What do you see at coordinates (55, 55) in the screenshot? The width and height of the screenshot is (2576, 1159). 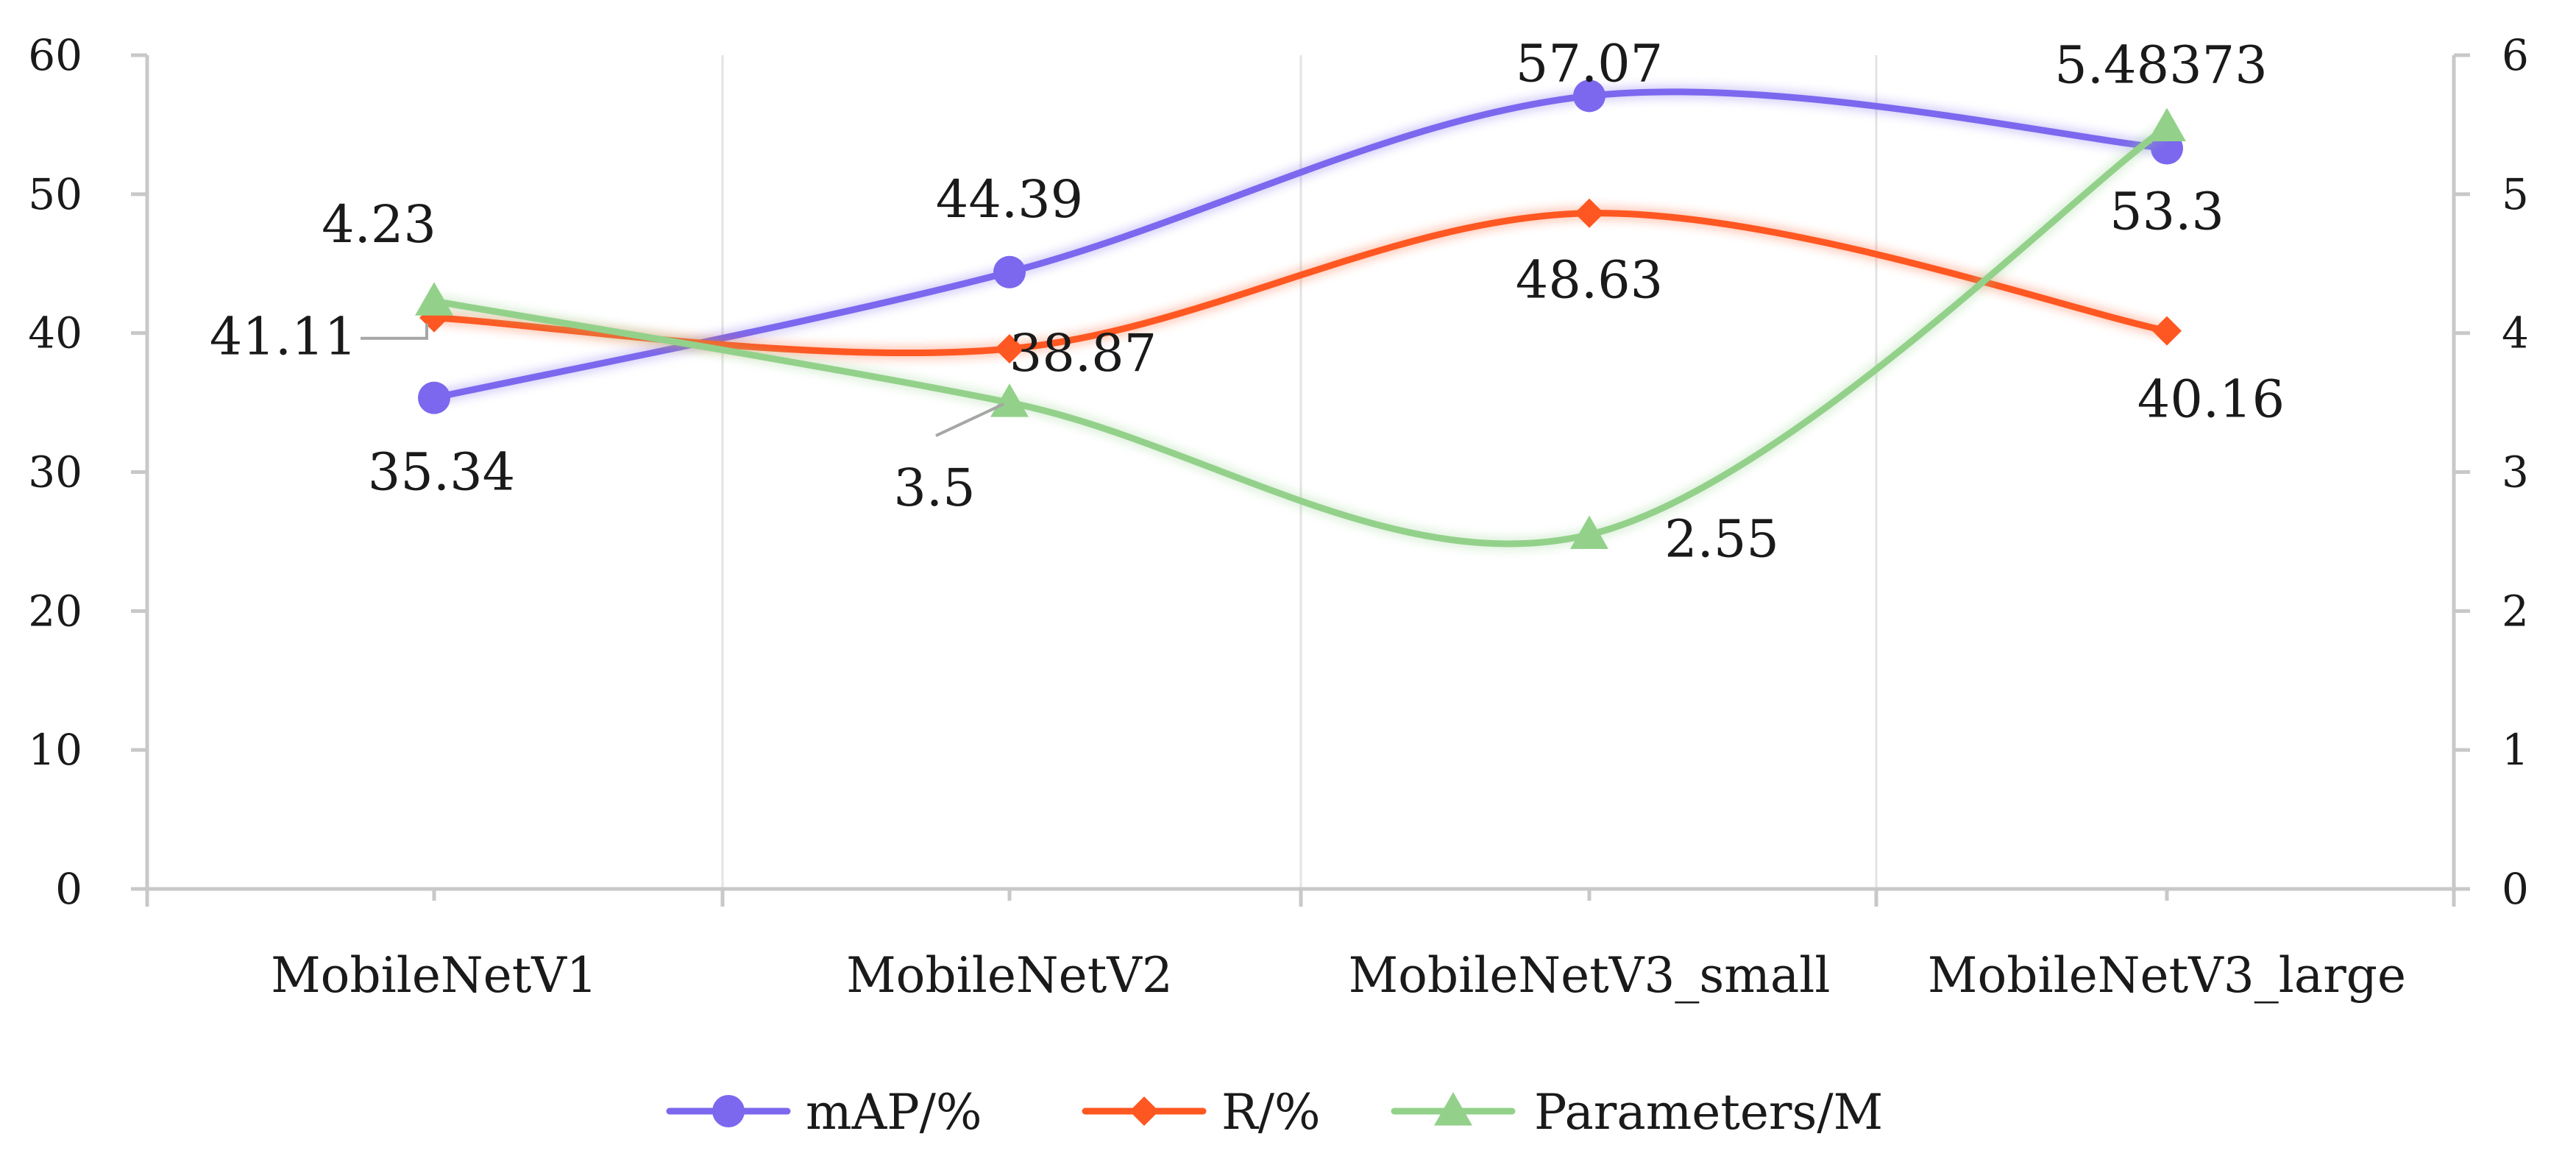 I see `y-left-tick-label: 60` at bounding box center [55, 55].